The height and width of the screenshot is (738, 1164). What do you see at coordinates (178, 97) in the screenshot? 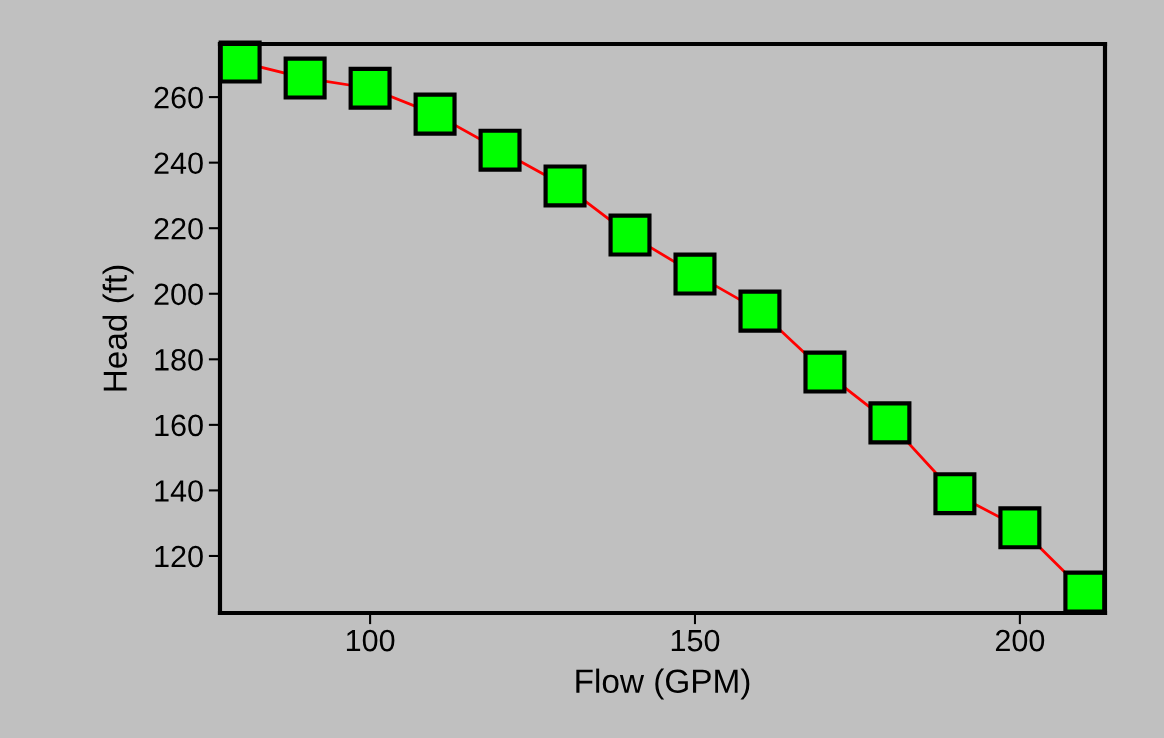
I see `y-tick-label: 260` at bounding box center [178, 97].